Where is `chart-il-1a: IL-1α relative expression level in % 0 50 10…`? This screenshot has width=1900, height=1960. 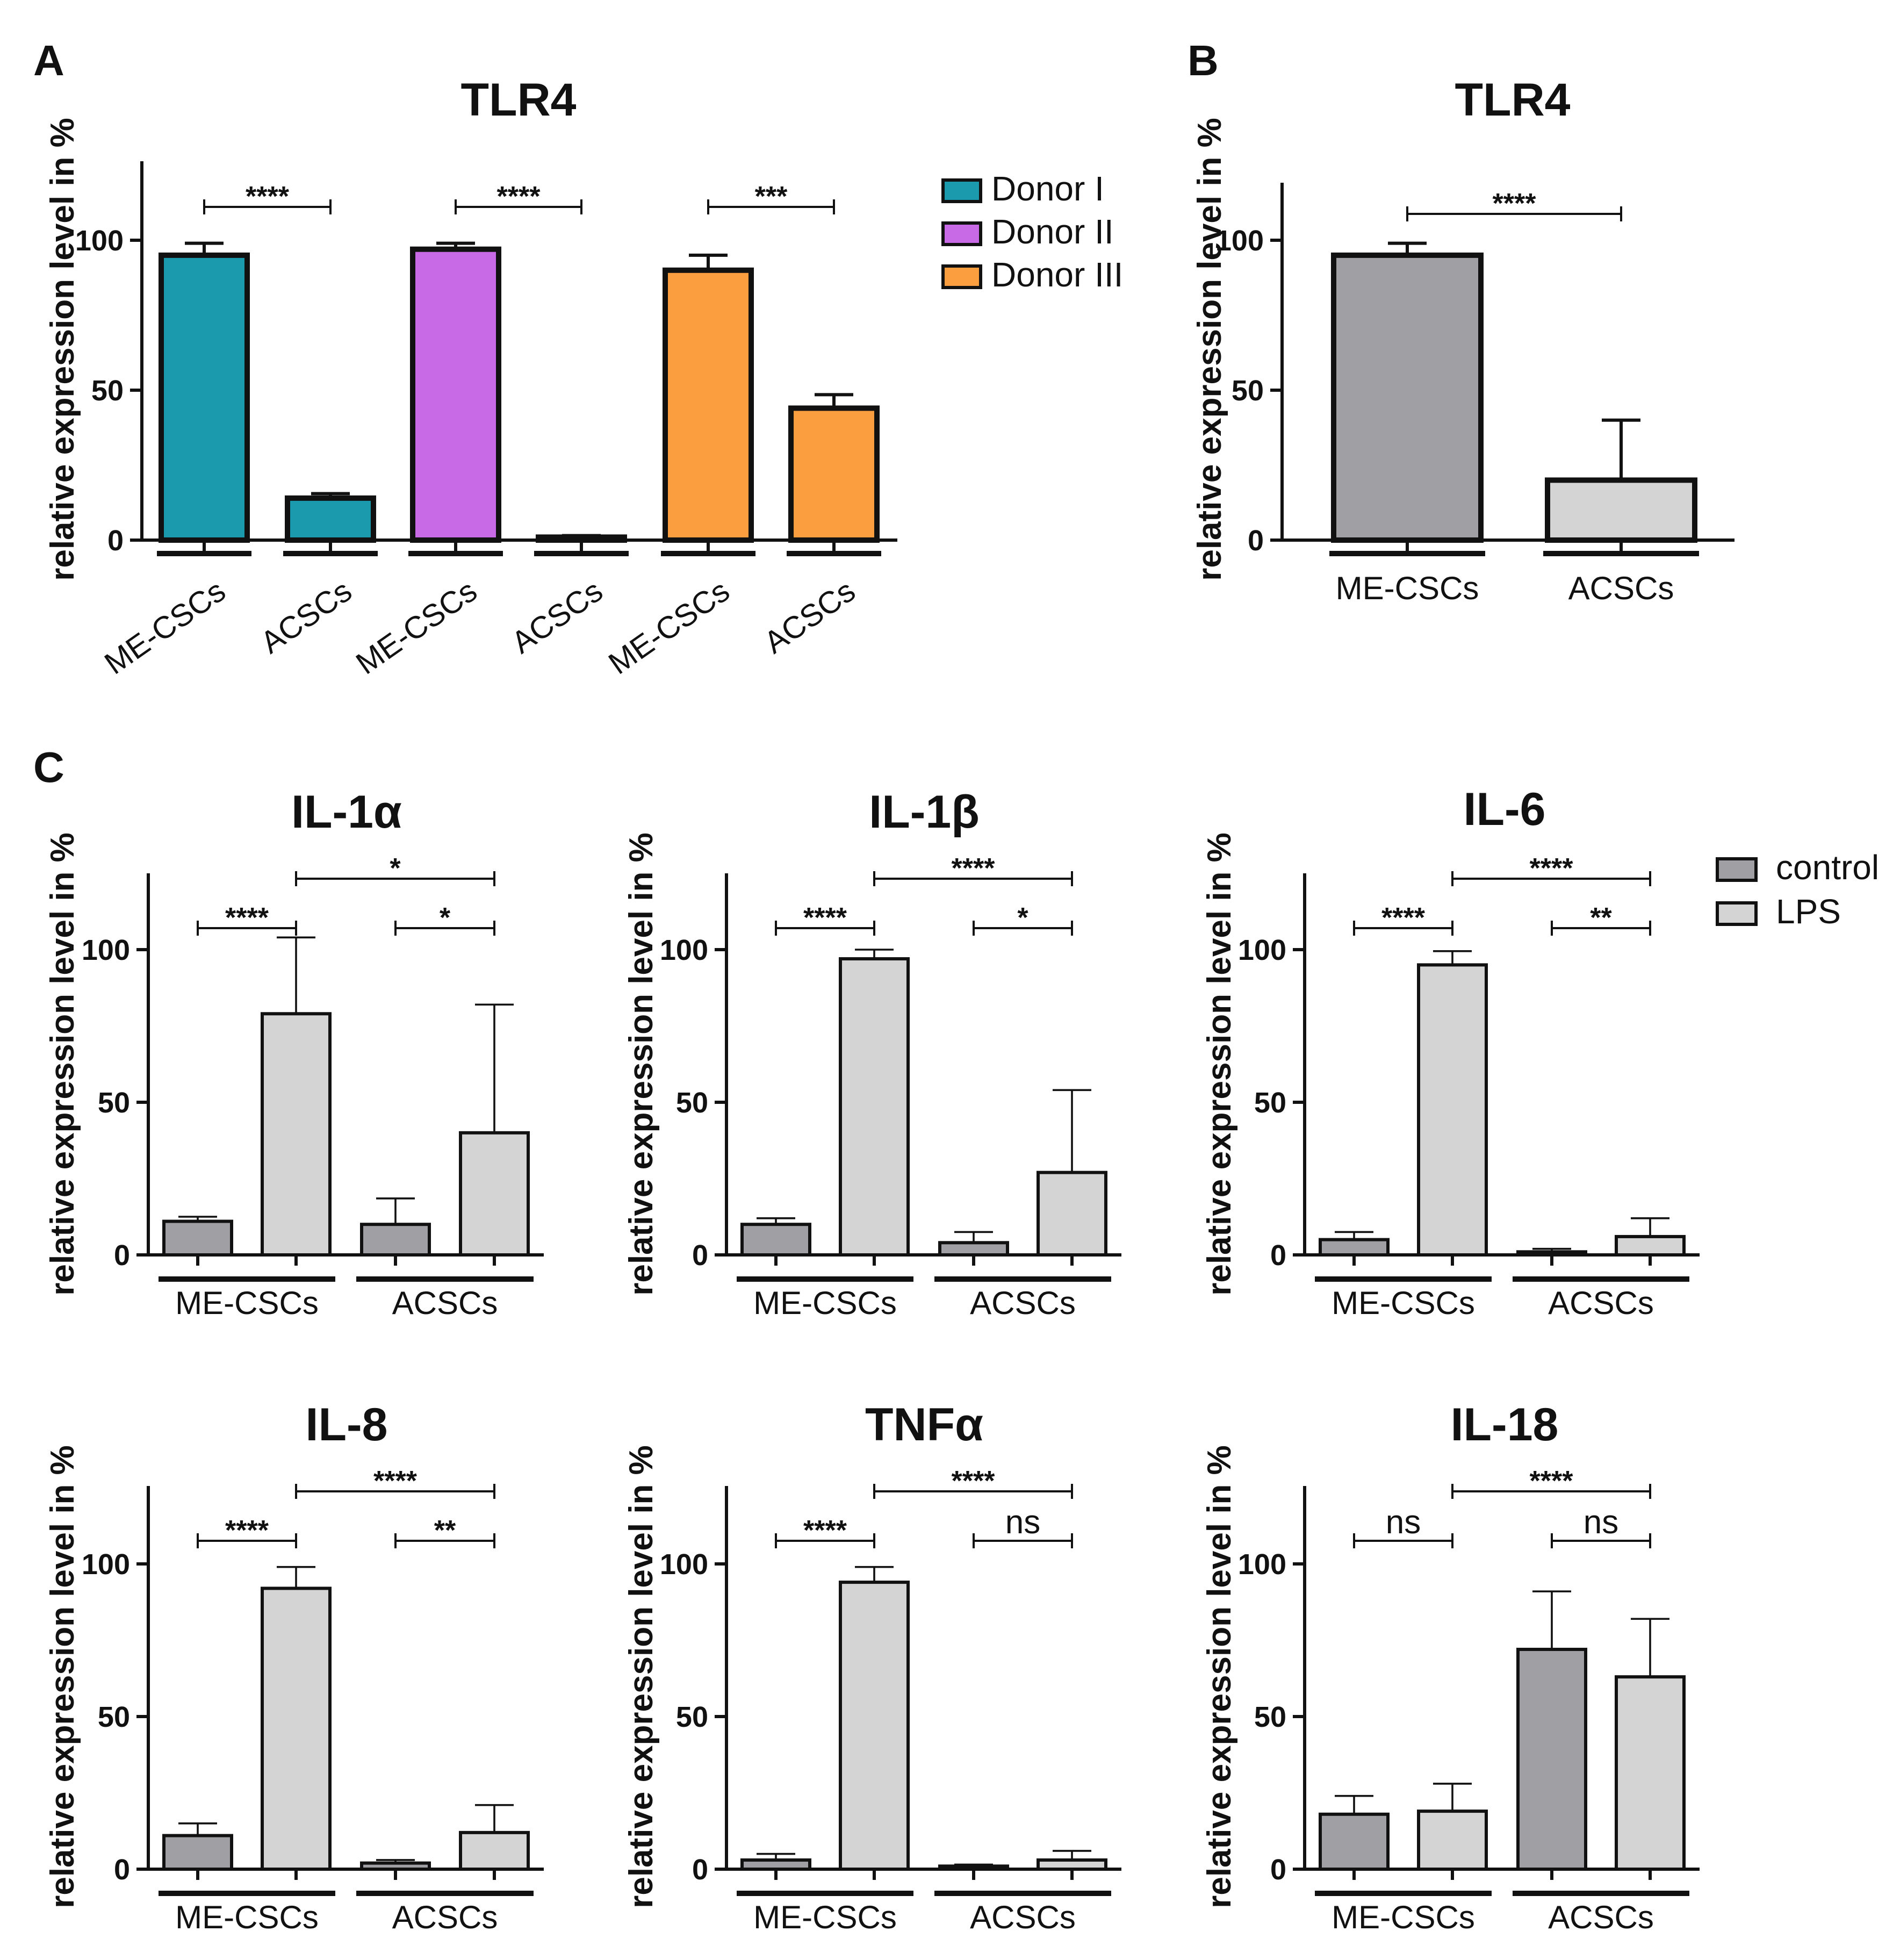
chart-il-1a: IL-1α relative expression level in % 0 50 10… is located at coordinates (294, 1053).